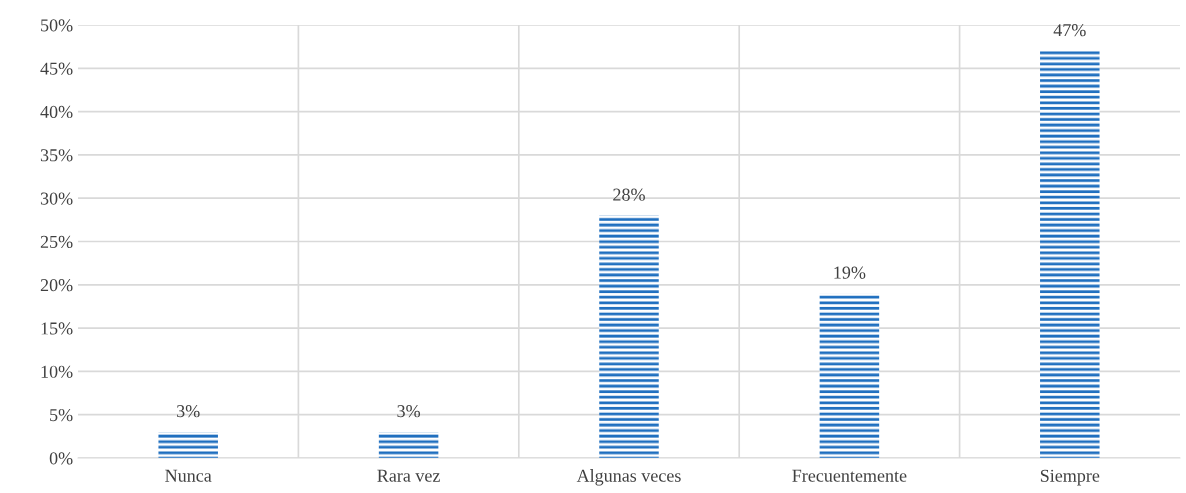  Describe the element at coordinates (849, 475) in the screenshot. I see `x-tick-label: Frecuentemente` at that location.